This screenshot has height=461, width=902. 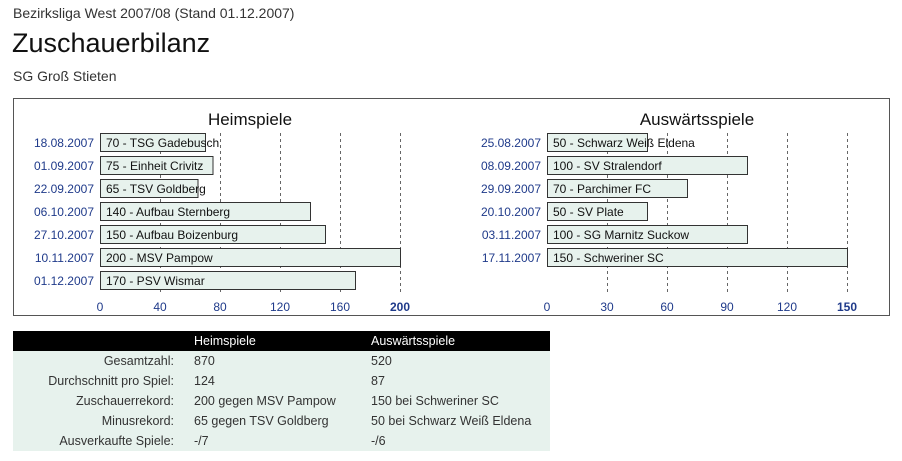 I want to click on home-bar-label: 150 - Aufbau Boizenburg, so click(x=172, y=235).